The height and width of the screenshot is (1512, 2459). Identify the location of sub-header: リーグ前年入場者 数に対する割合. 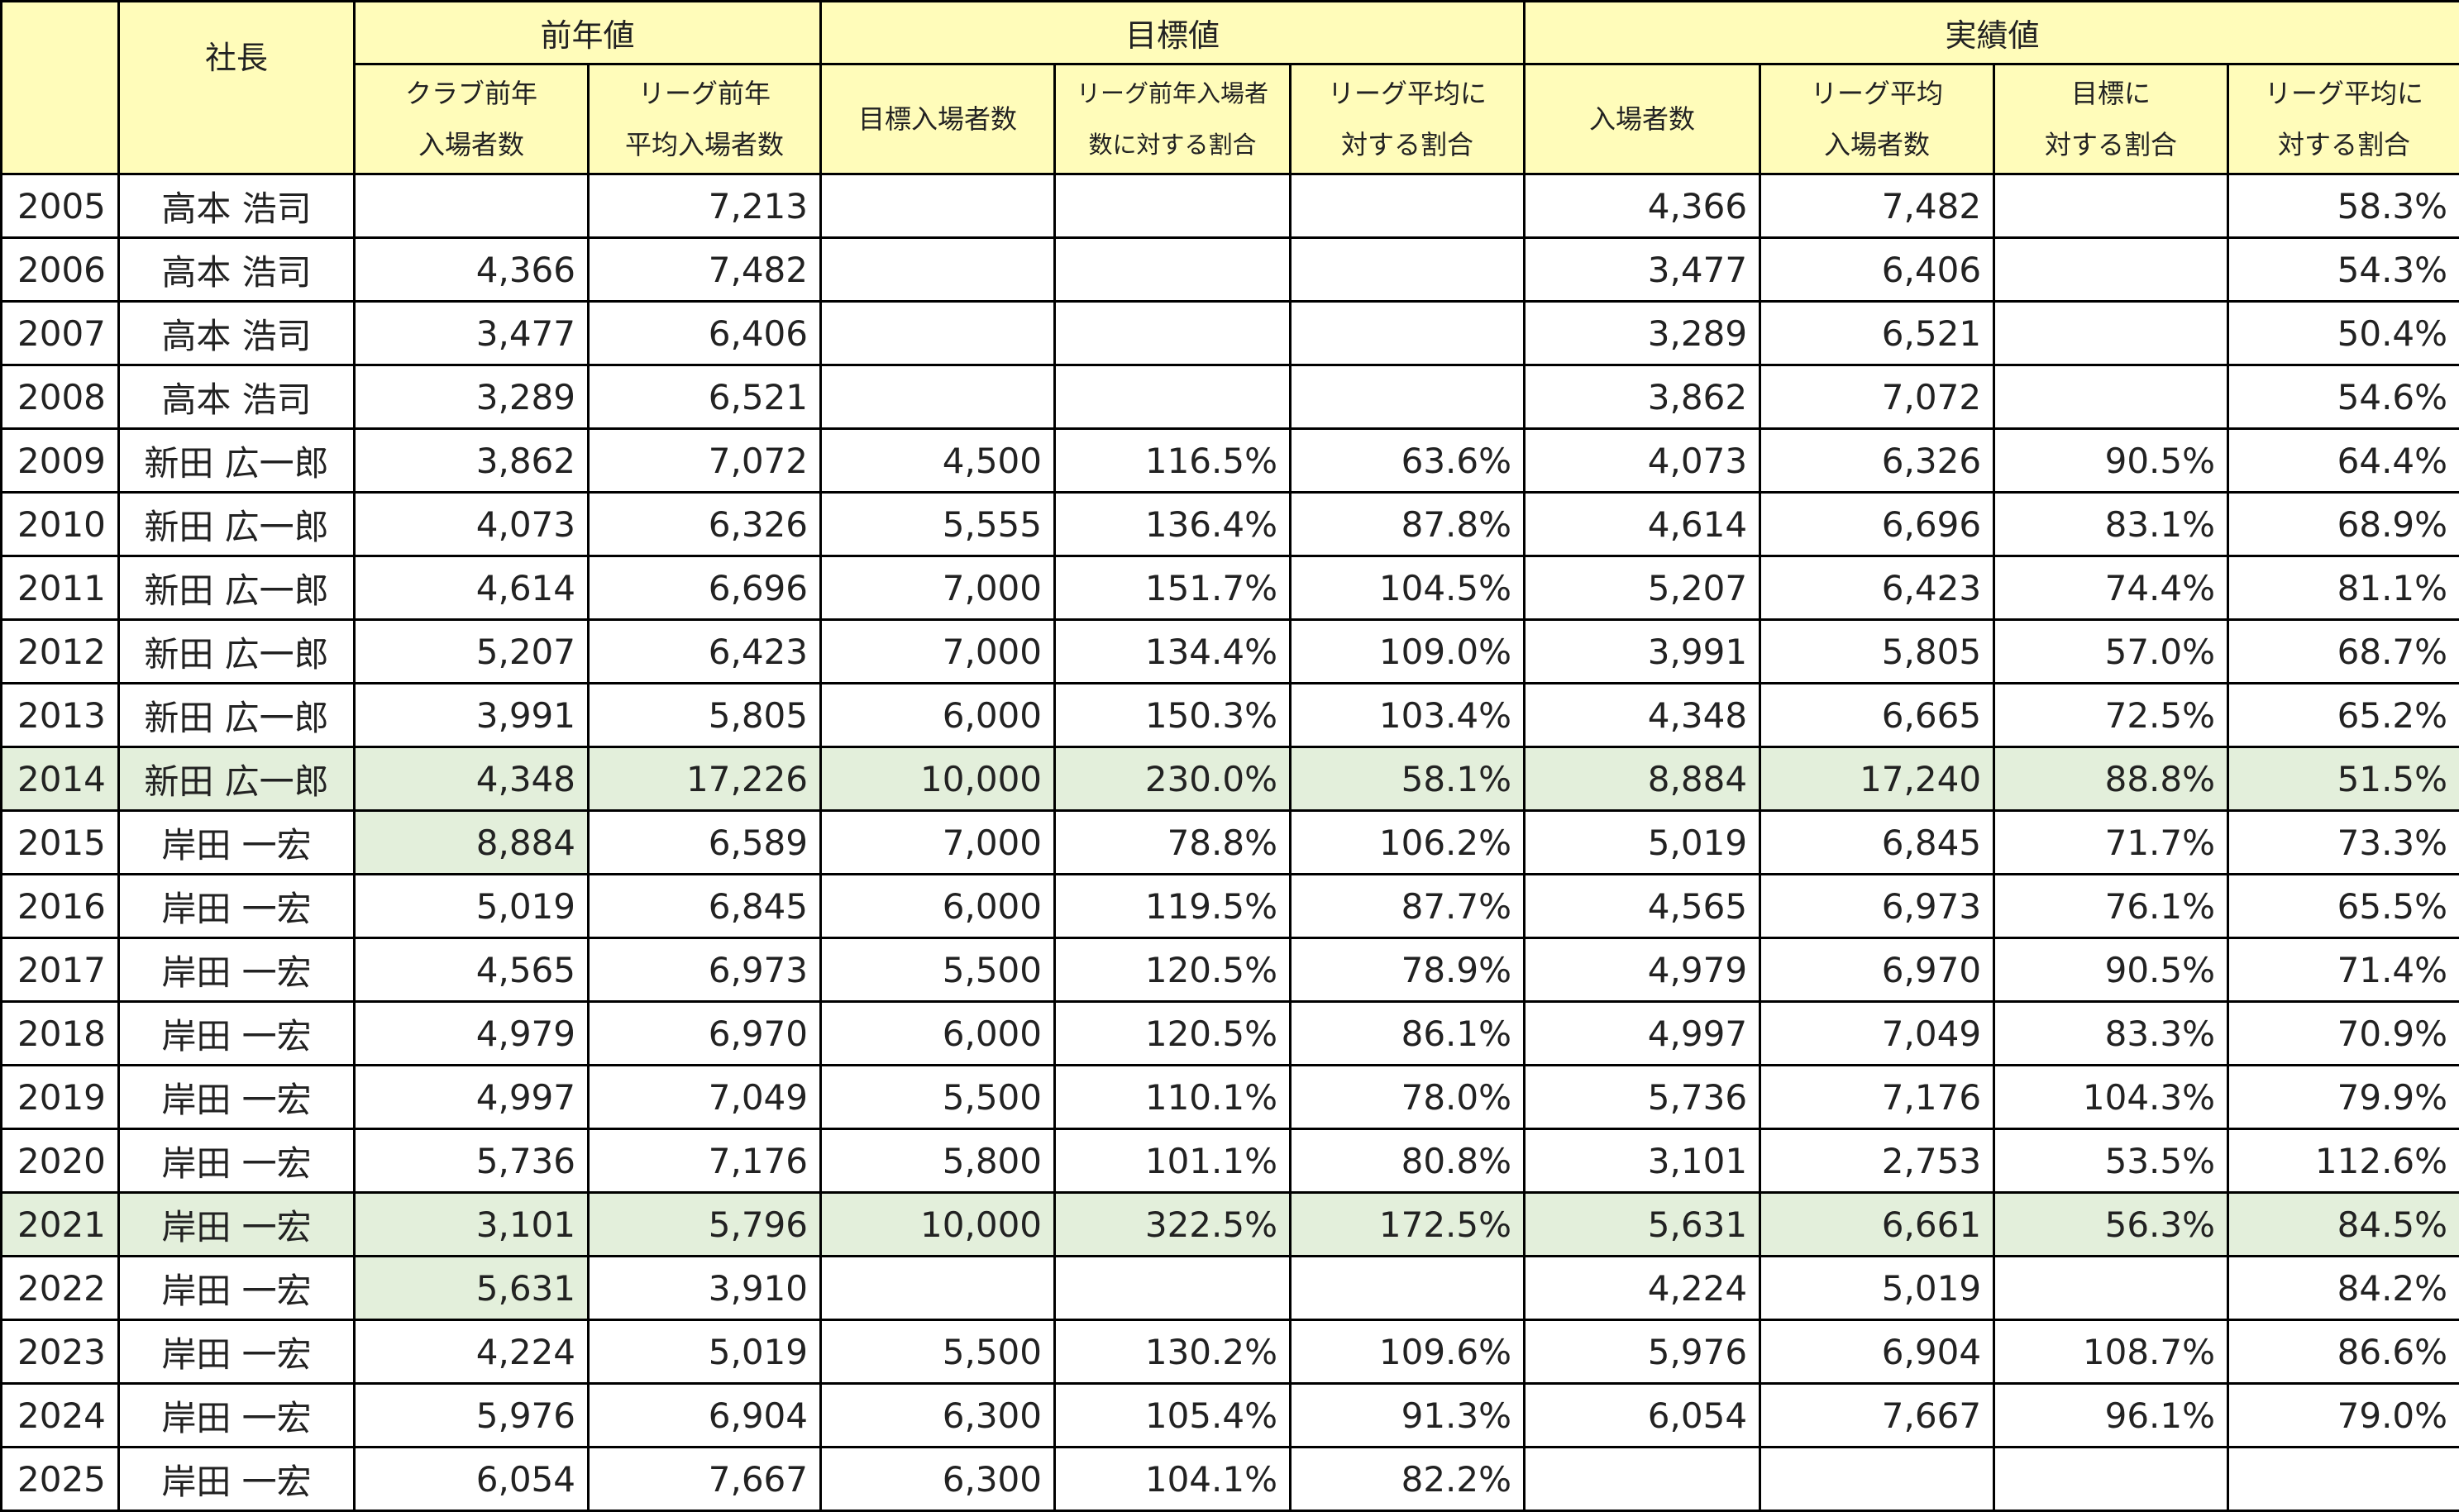
(1173, 119).